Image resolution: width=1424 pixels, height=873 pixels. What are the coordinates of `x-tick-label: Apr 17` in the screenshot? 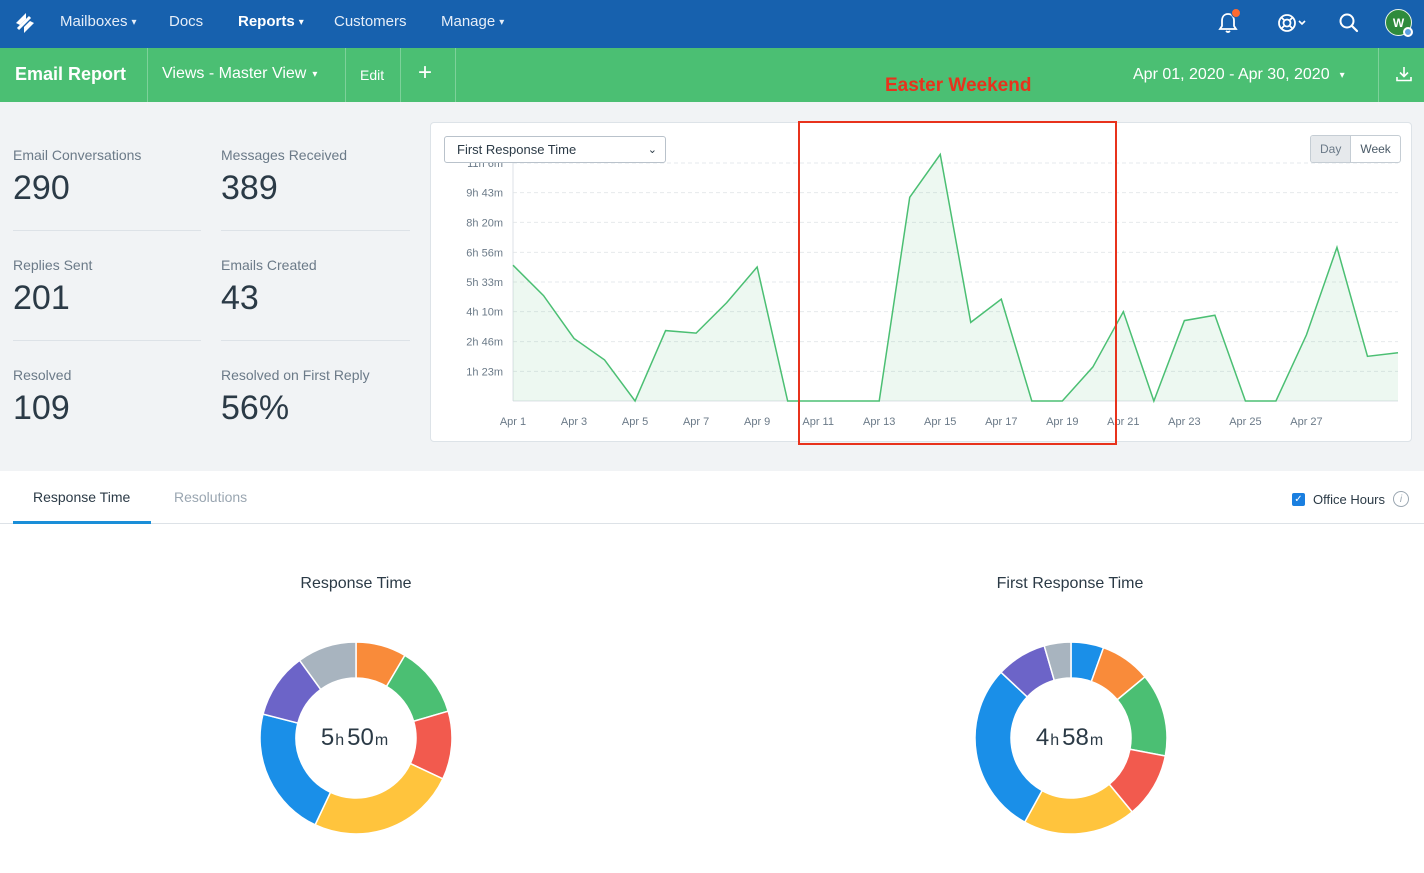 It's located at (1001, 422).